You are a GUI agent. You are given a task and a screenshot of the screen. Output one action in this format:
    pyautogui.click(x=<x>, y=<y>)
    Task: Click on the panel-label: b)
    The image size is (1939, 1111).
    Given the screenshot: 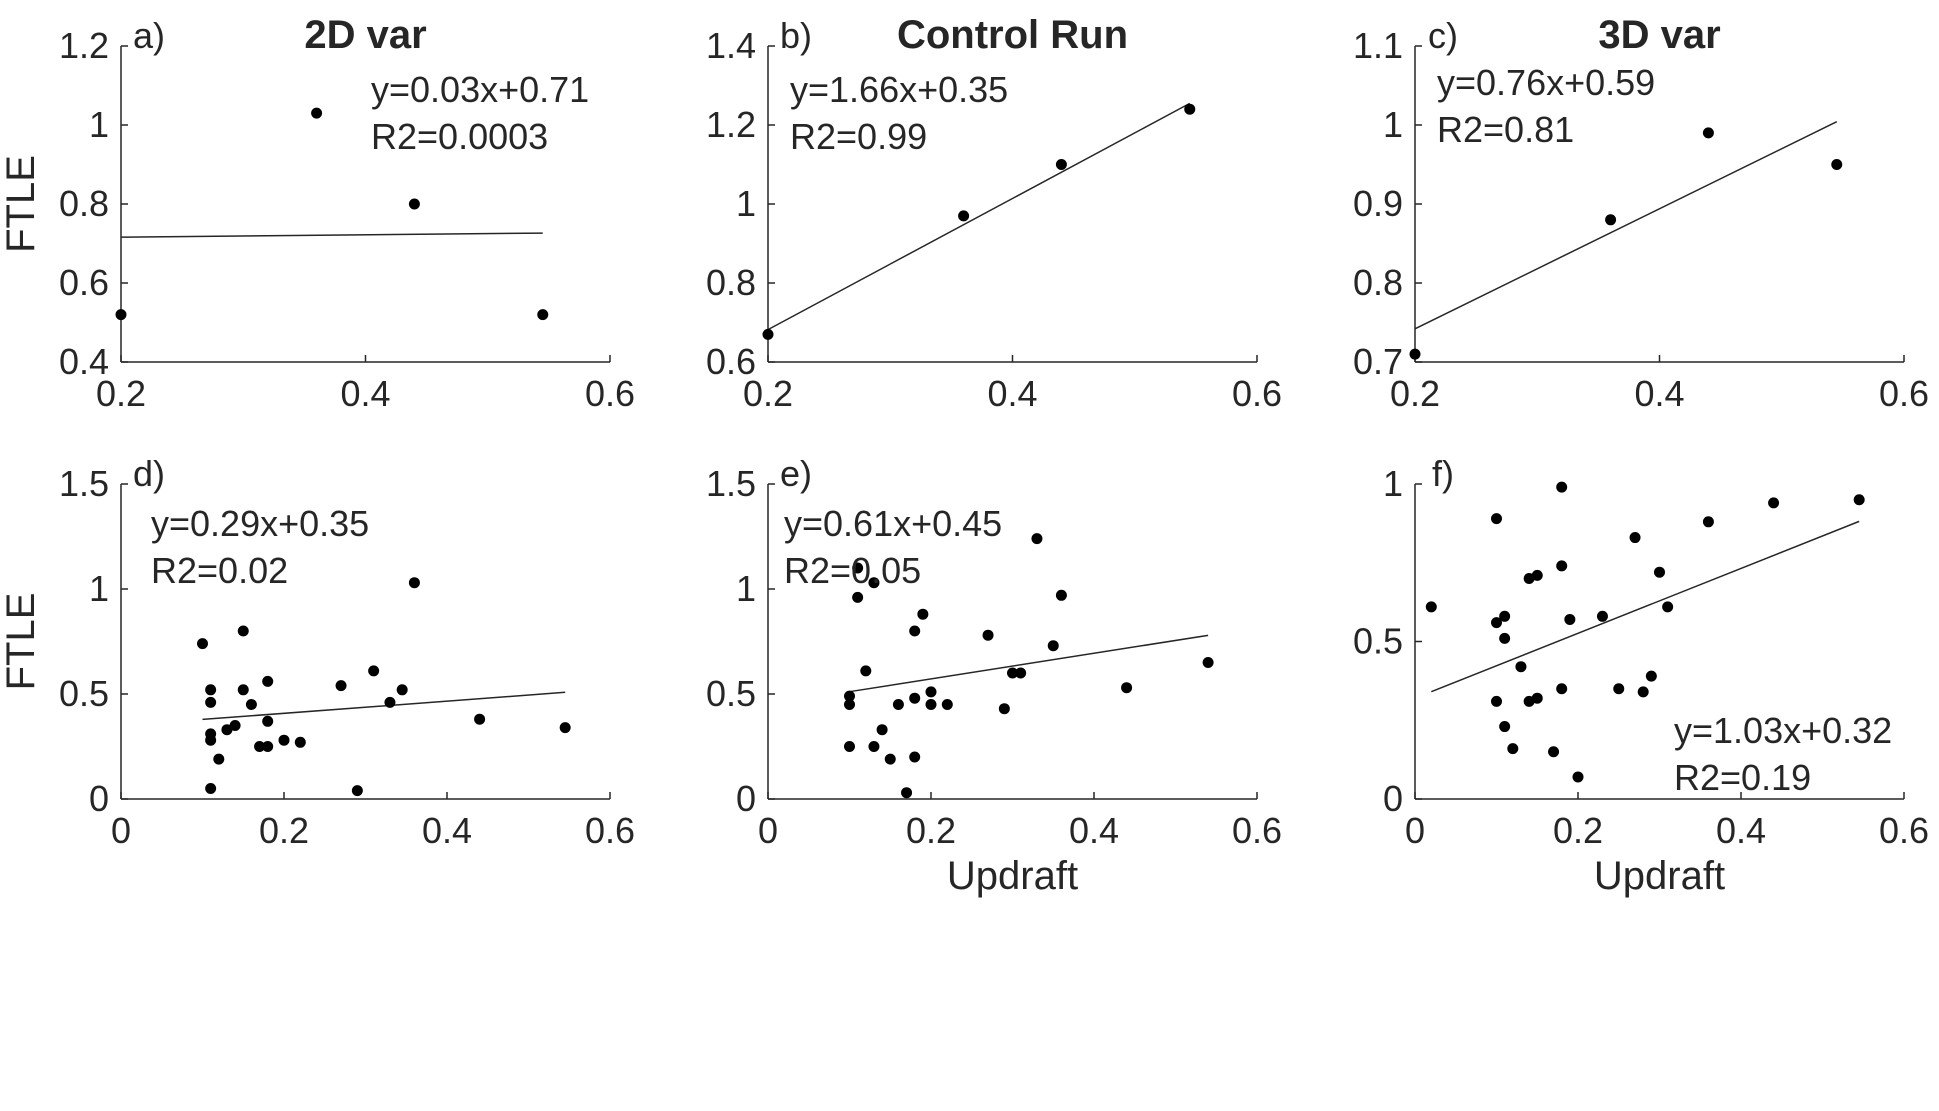 What is the action you would take?
    pyautogui.click(x=796, y=35)
    